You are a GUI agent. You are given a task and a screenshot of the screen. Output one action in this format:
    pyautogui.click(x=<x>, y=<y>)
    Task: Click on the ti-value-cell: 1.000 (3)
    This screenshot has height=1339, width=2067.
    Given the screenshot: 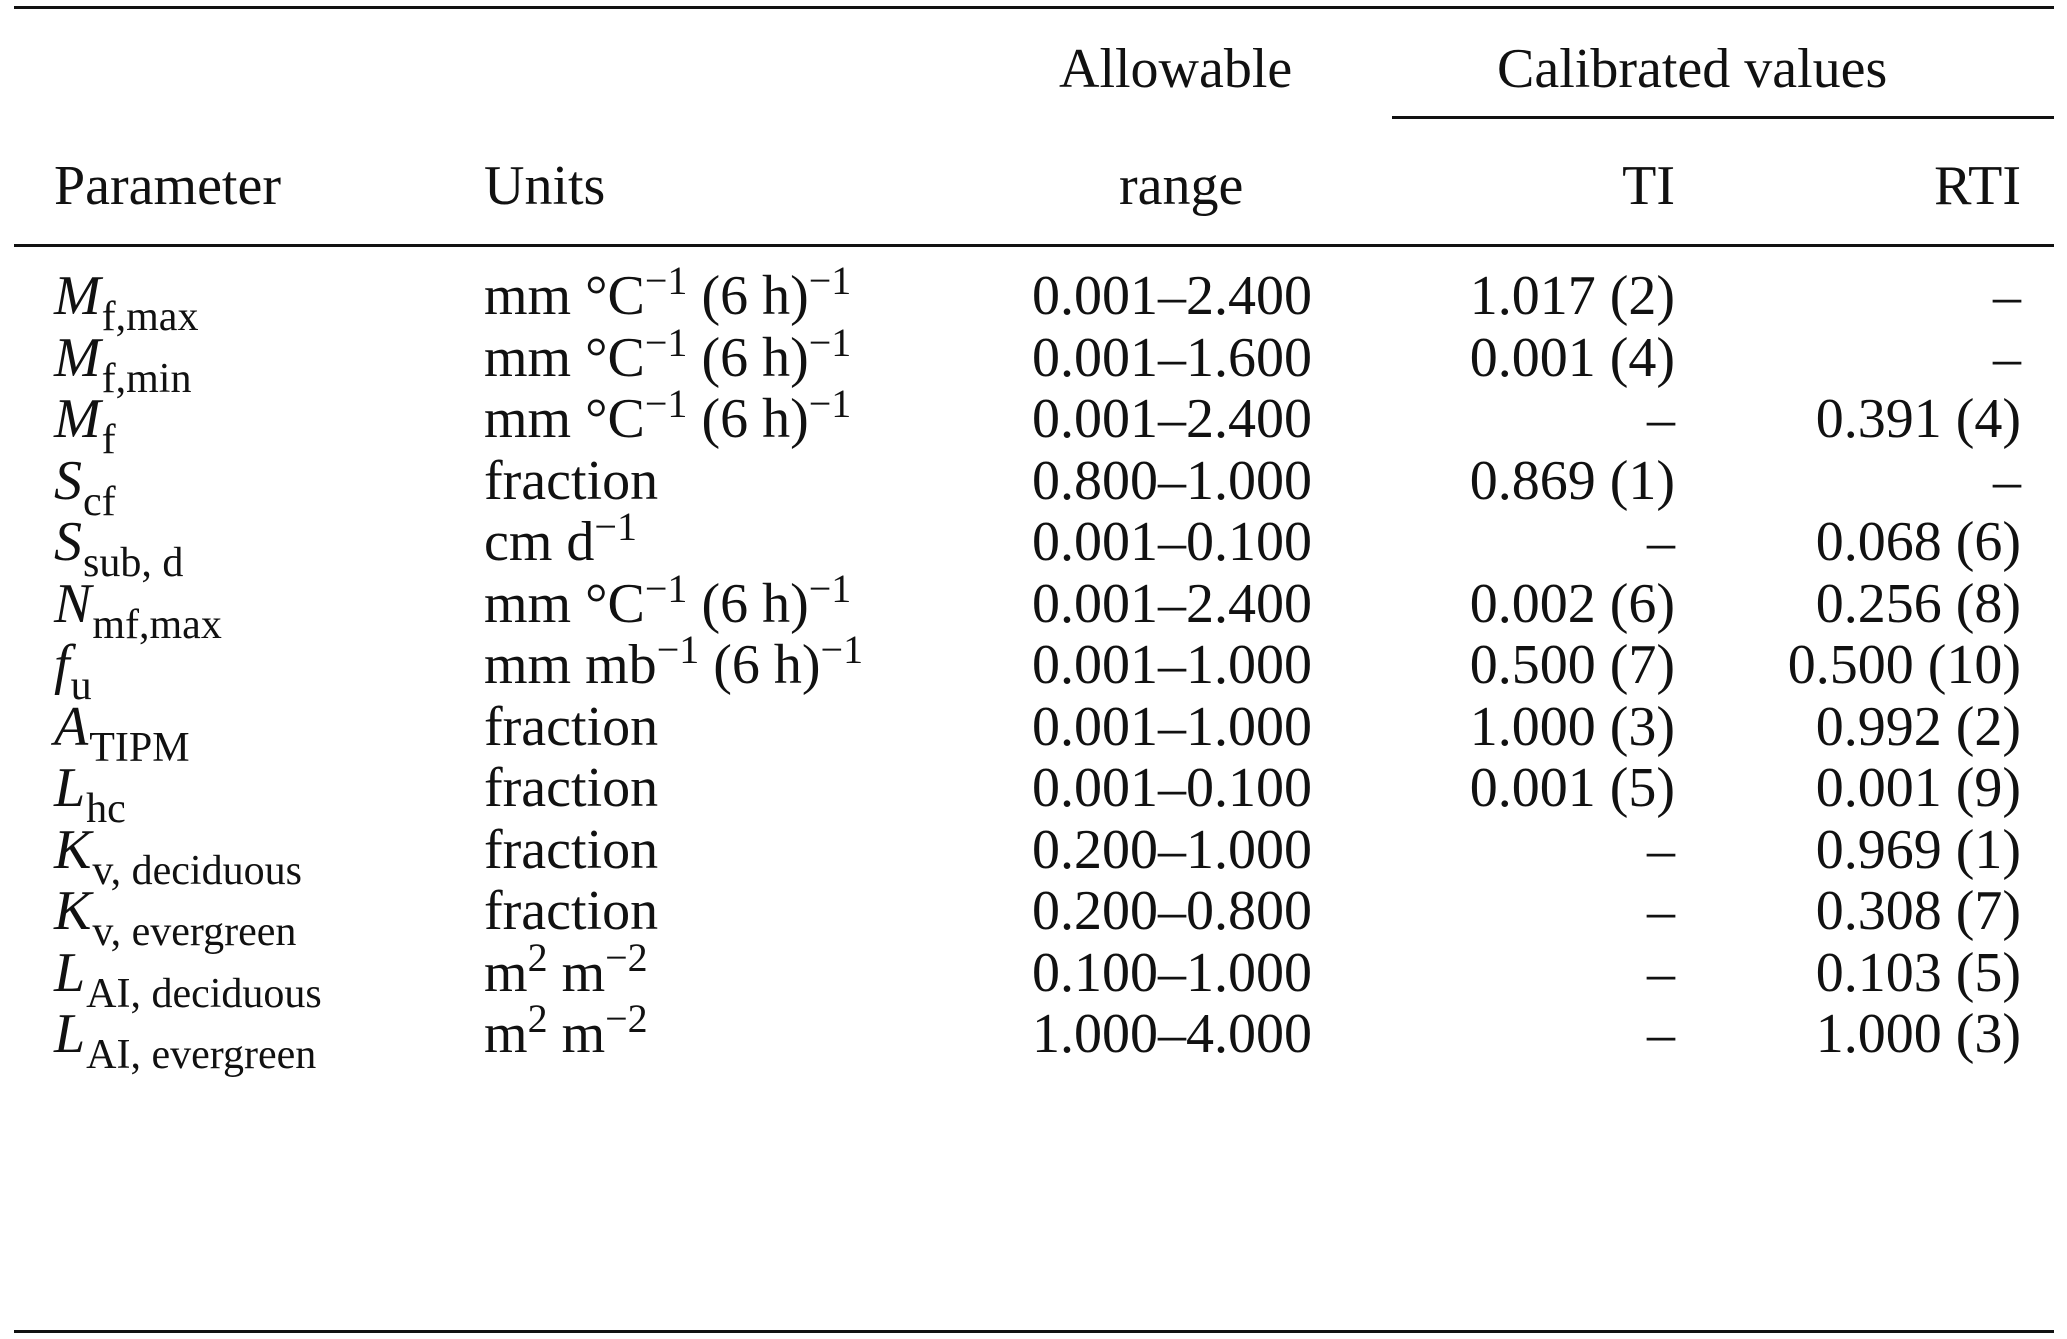 What is the action you would take?
    pyautogui.click(x=1572, y=726)
    